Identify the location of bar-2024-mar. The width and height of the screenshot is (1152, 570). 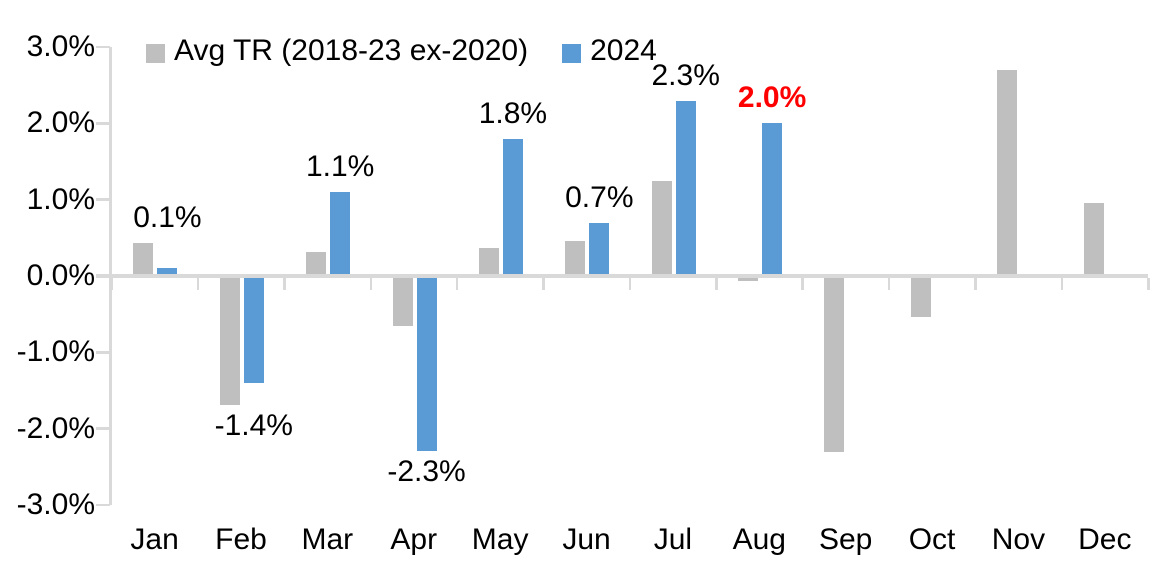
(340, 234).